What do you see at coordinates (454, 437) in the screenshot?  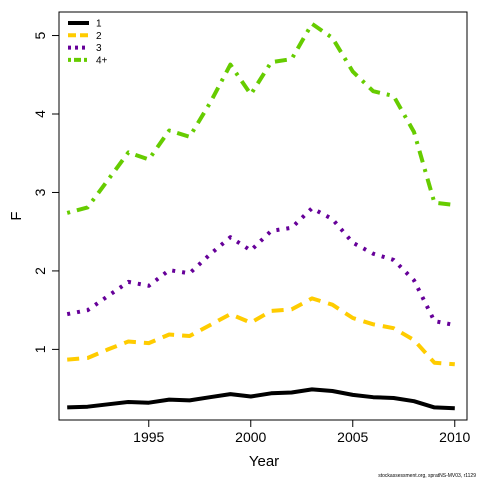 I see `x-tick-label-2010: 2010` at bounding box center [454, 437].